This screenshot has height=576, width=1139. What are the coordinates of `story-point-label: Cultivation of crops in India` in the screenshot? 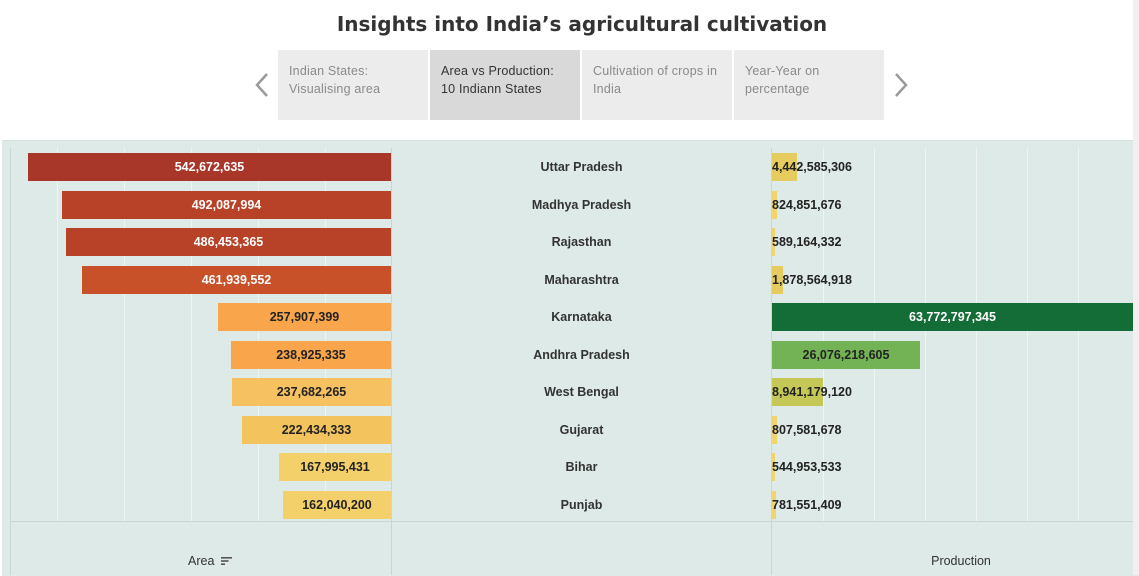 It's located at (655, 80).